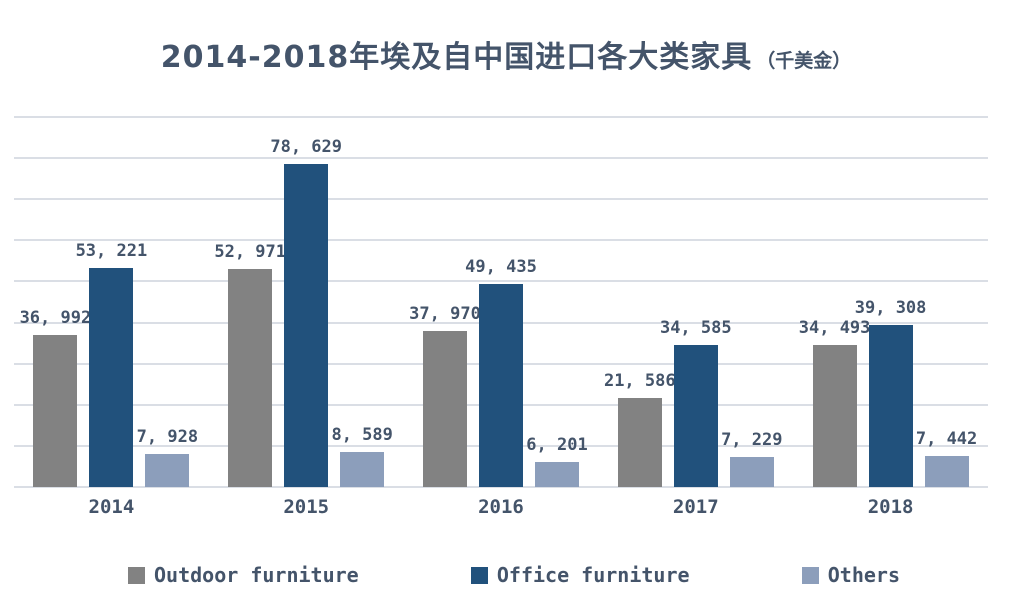 This screenshot has width=1012, height=613. I want to click on bar-outdoor-furniture-2016: 37, 970, so click(445, 395).